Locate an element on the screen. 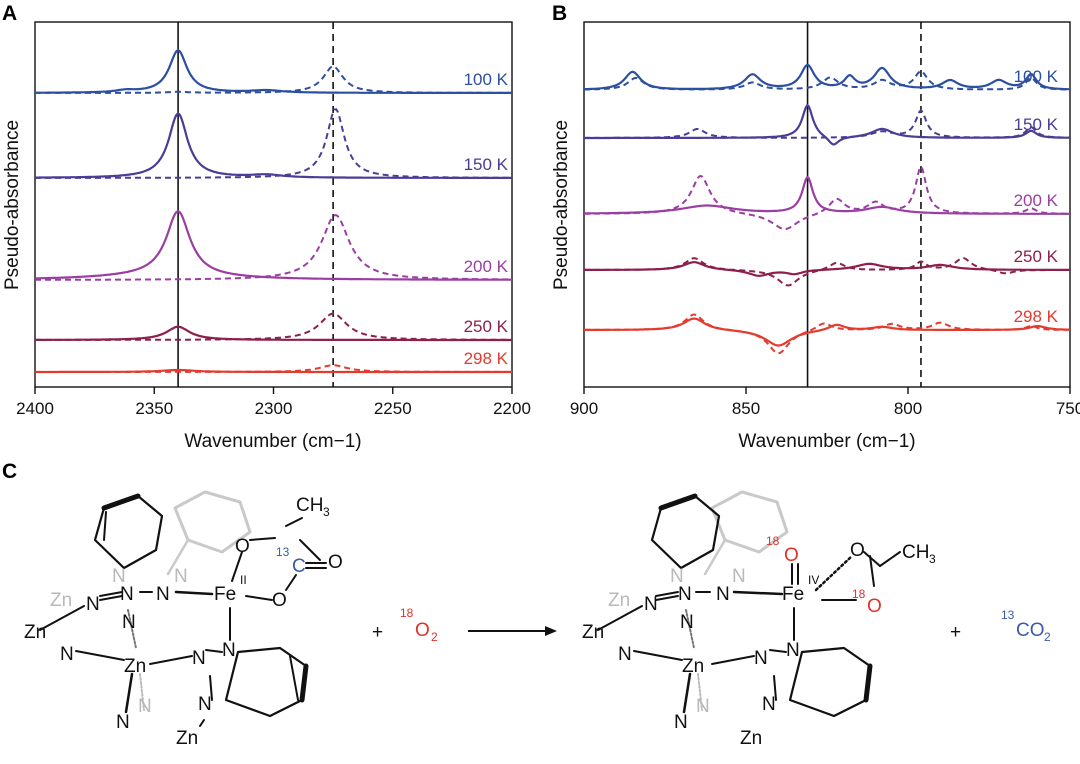  lower-n-zn is located at coordinates (202, 723).